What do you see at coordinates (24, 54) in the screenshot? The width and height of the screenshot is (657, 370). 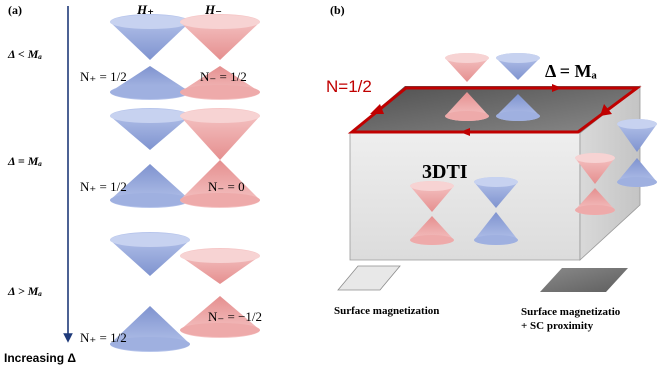 I see `condition-row-1: Δ < Mₐ` at bounding box center [24, 54].